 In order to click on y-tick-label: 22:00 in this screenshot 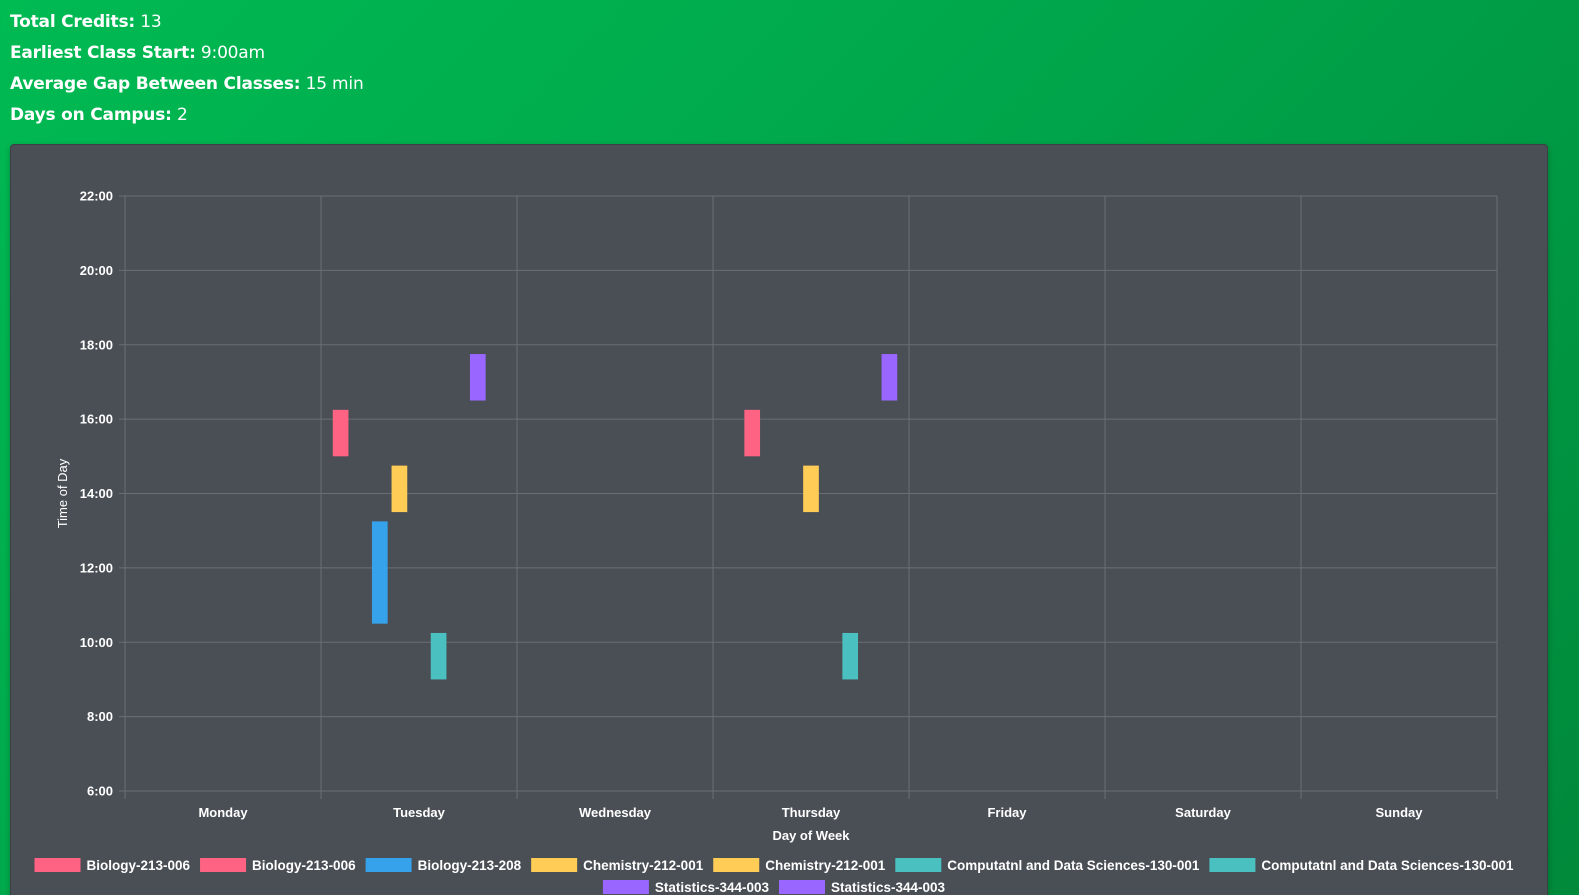, I will do `click(96, 196)`.